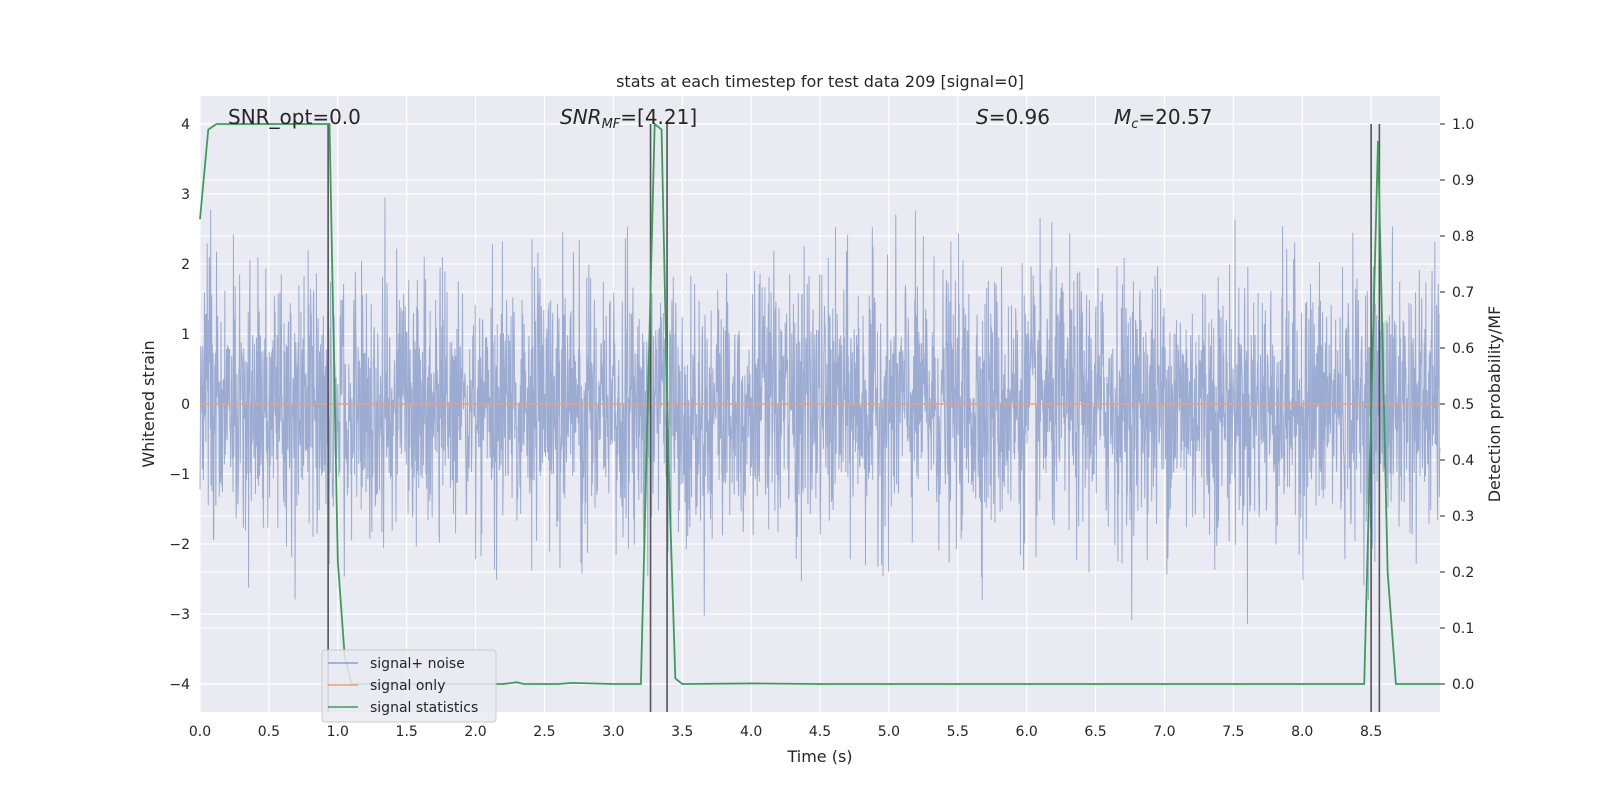  I want to click on legend-label-signal-statistics: signal statistics, so click(424, 708).